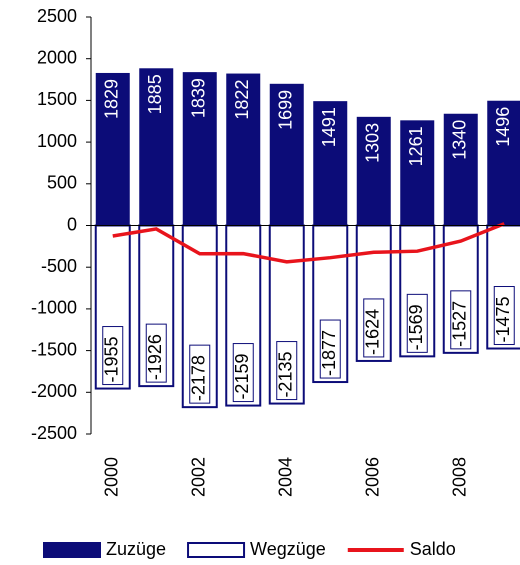 The width and height of the screenshot is (520, 565). I want to click on data-label: 1829, so click(112, 99).